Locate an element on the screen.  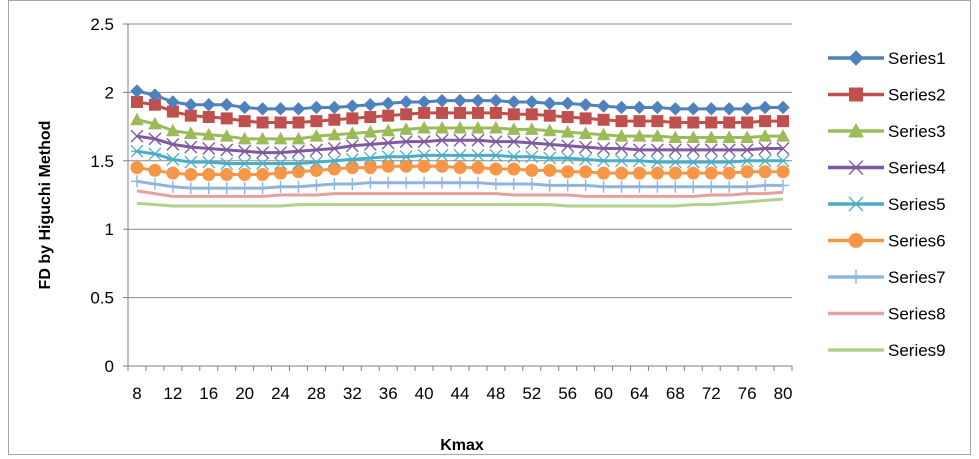
series-series5 is located at coordinates (460, 157).